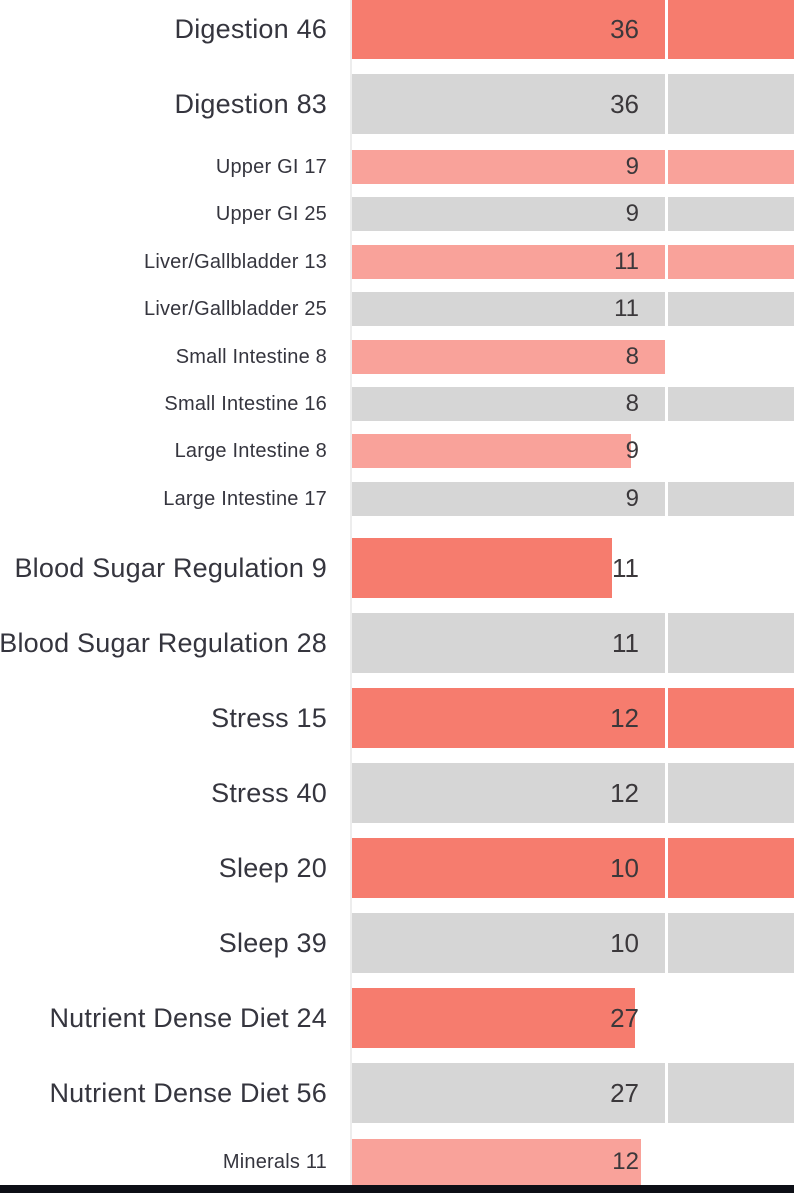  What do you see at coordinates (271, 166) in the screenshot?
I see `row-label: Upper GI 17` at bounding box center [271, 166].